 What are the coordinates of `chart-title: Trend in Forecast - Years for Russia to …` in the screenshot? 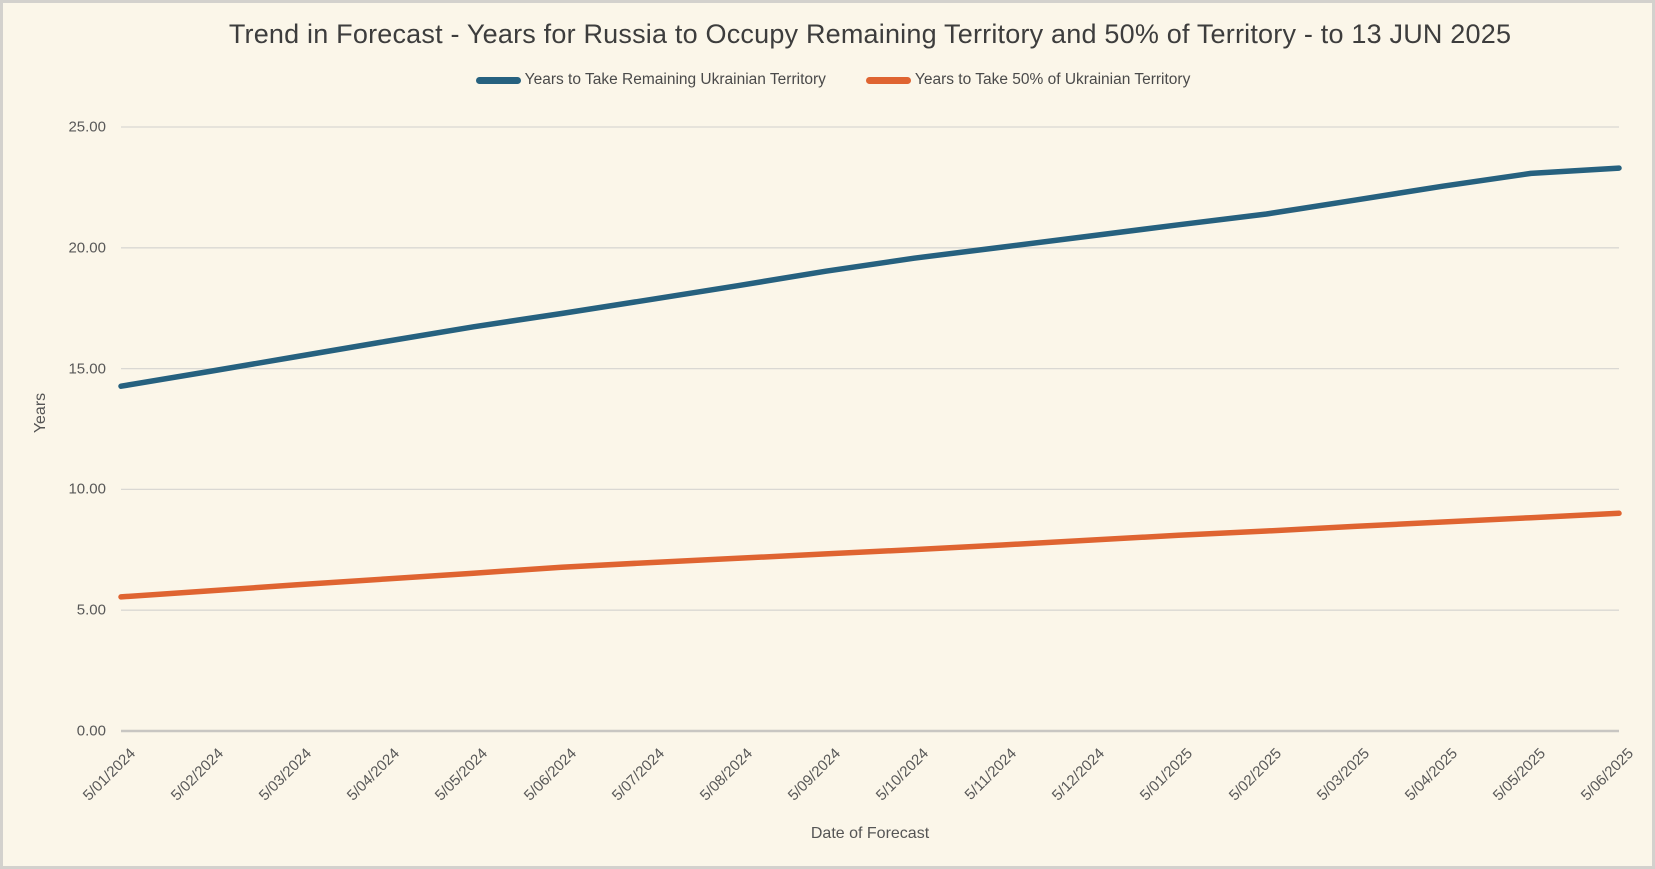 It's located at (870, 34).